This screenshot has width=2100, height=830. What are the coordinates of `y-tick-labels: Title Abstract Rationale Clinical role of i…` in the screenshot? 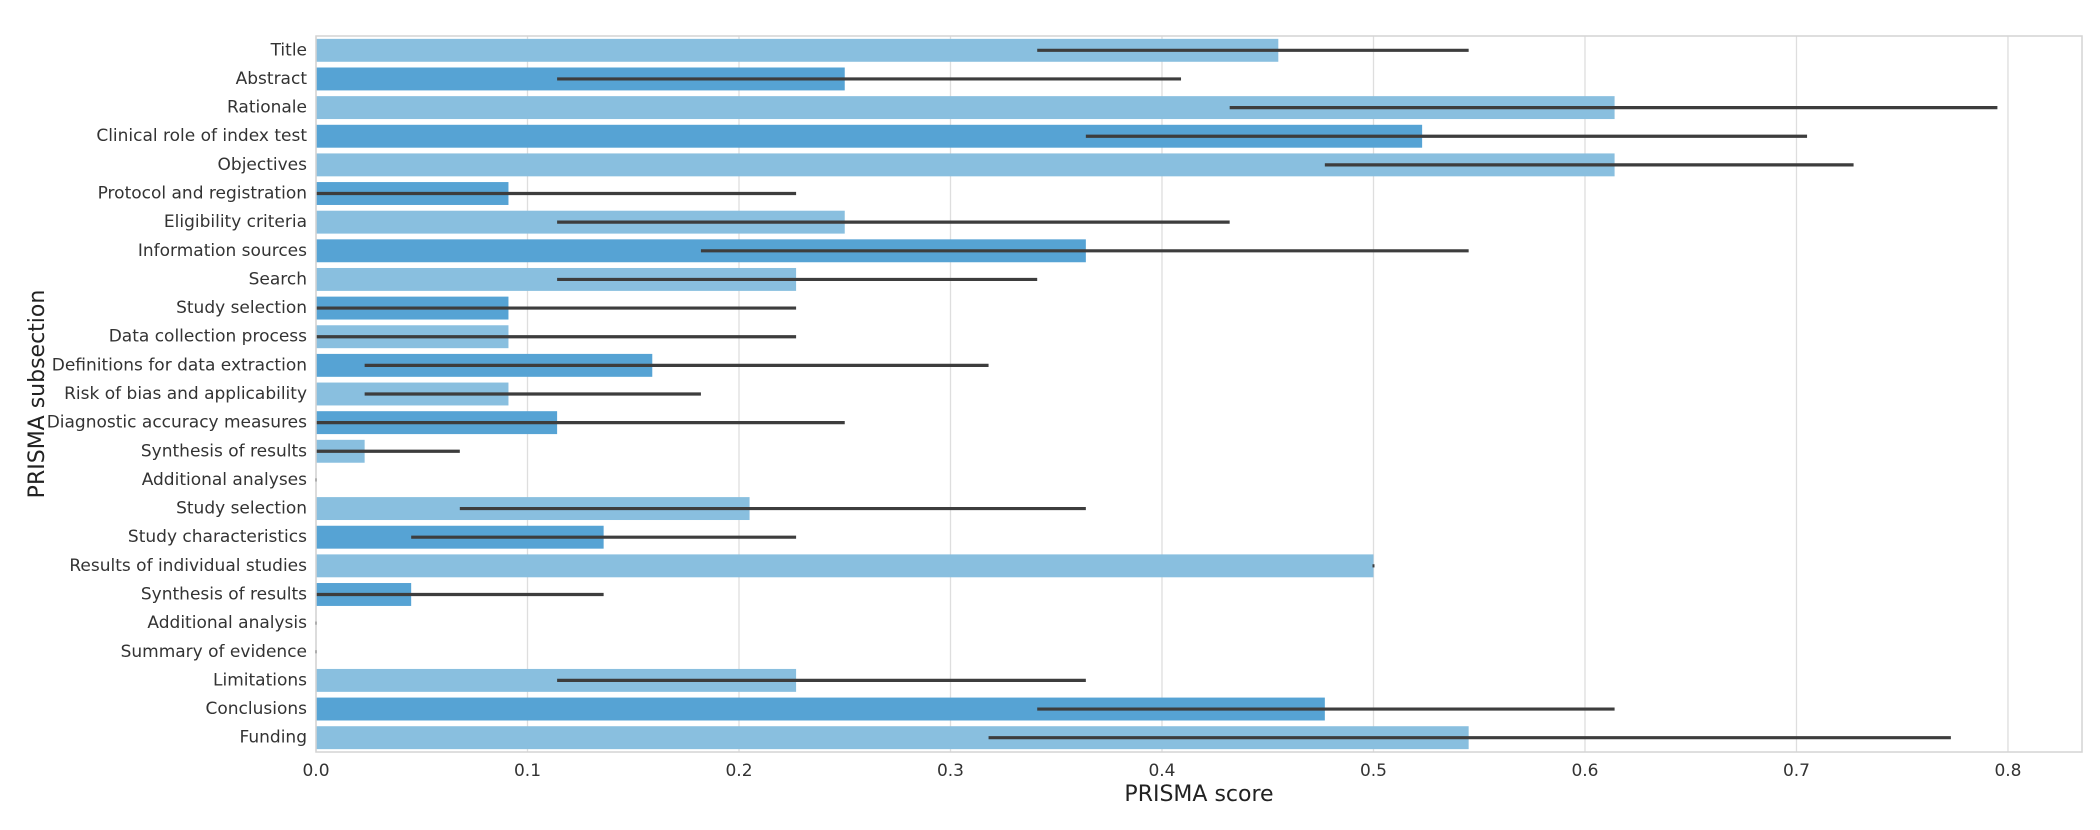 It's located at (177, 393).